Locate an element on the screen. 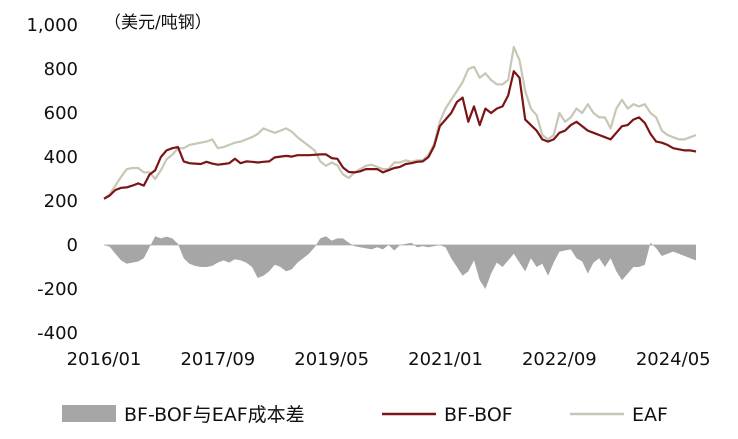 The width and height of the screenshot is (738, 439). legend-label-cost-difference: BF-BOF与EAF成本差 is located at coordinates (214, 415).